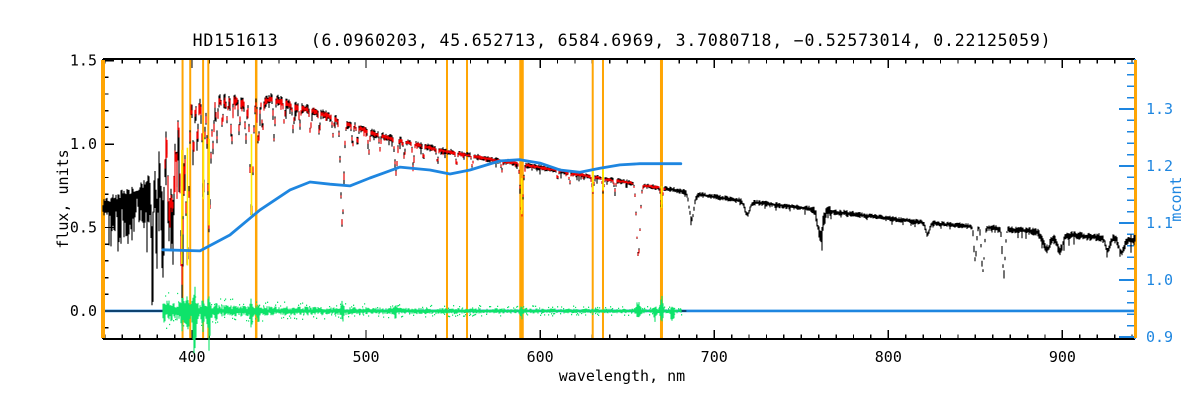  What do you see at coordinates (1159, 166) in the screenshot?
I see `y-right-tick-label: 1.2` at bounding box center [1159, 166].